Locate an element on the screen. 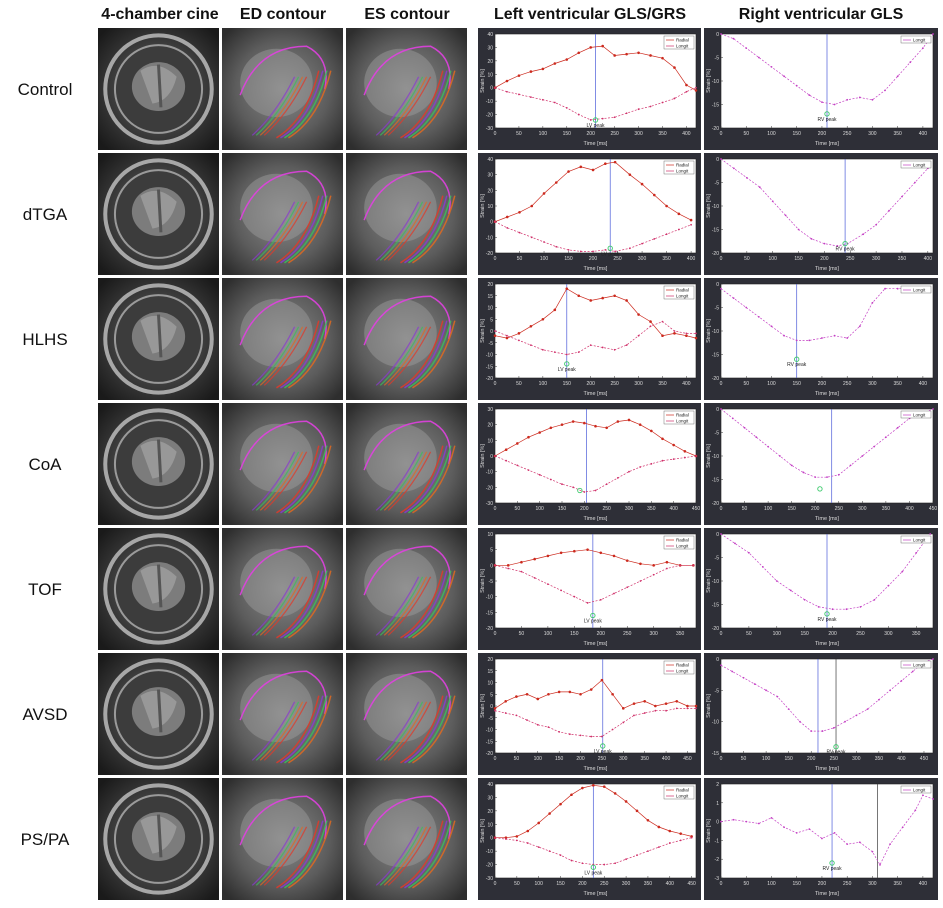 This screenshot has height=908, width=943. y-tick-label: 20 is located at coordinates (490, 62).